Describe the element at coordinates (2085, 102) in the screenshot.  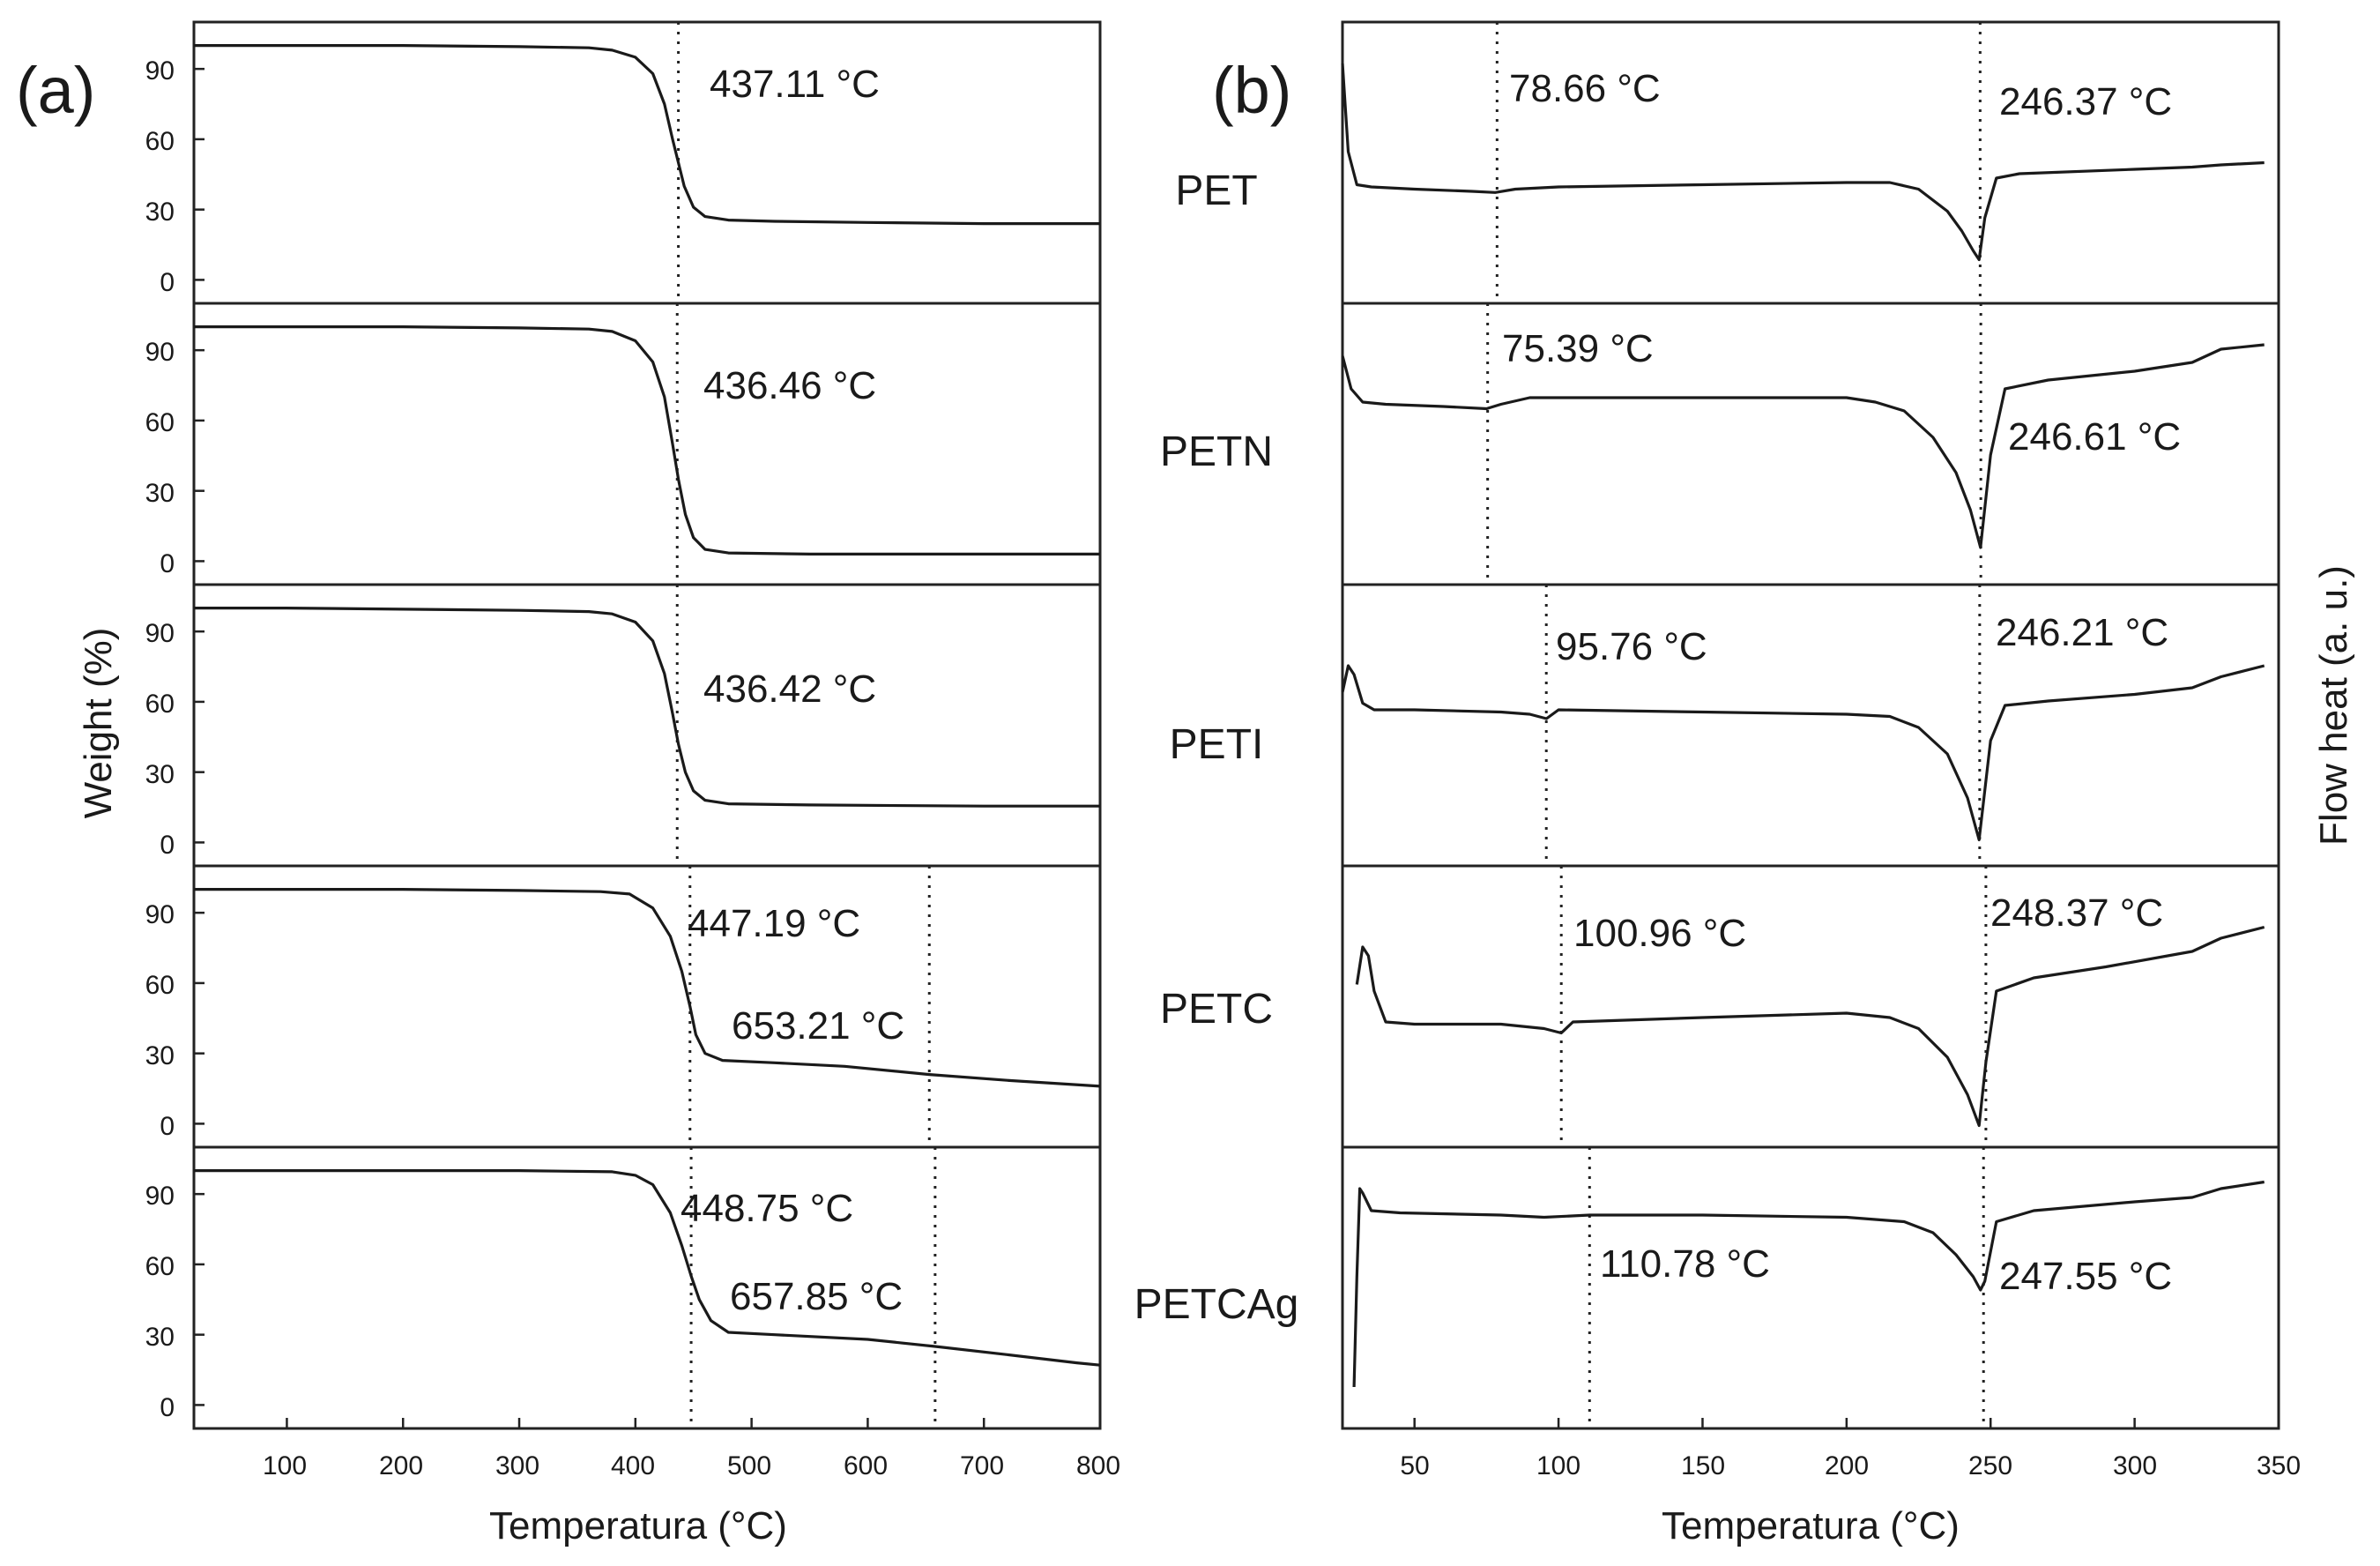
I see `panel-b-annotation: 246.37 °C` at that location.